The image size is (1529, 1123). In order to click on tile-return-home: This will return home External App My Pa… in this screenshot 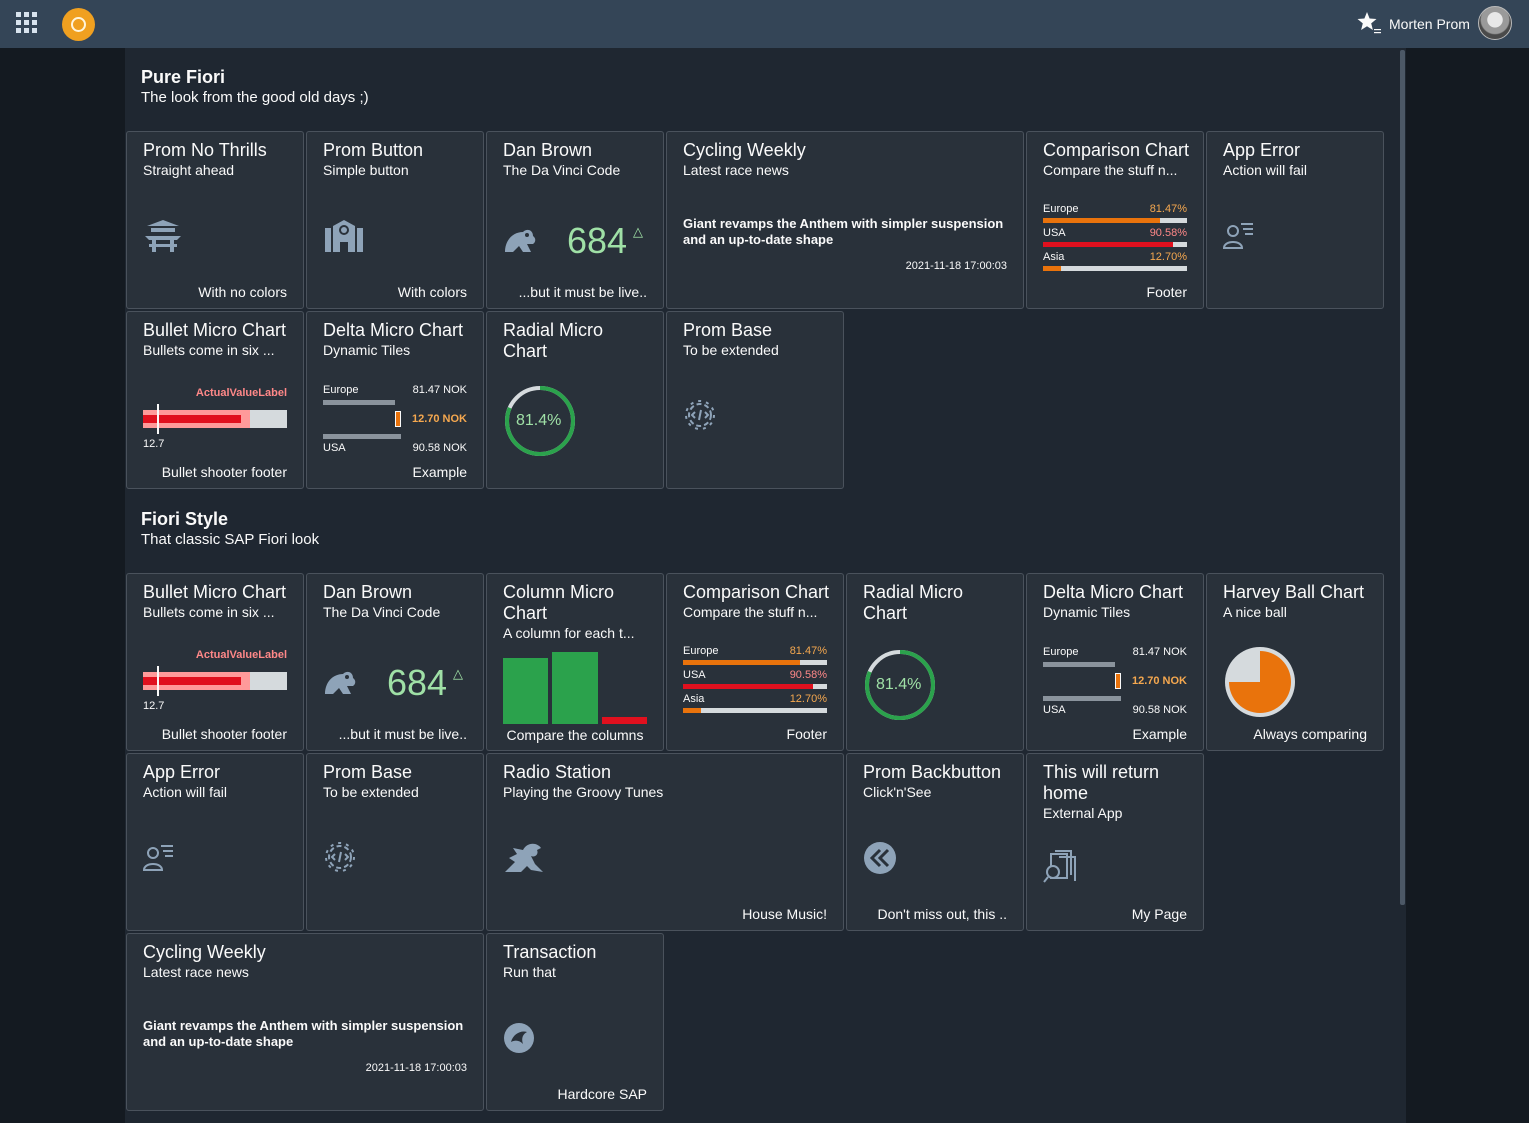, I will do `click(1115, 842)`.